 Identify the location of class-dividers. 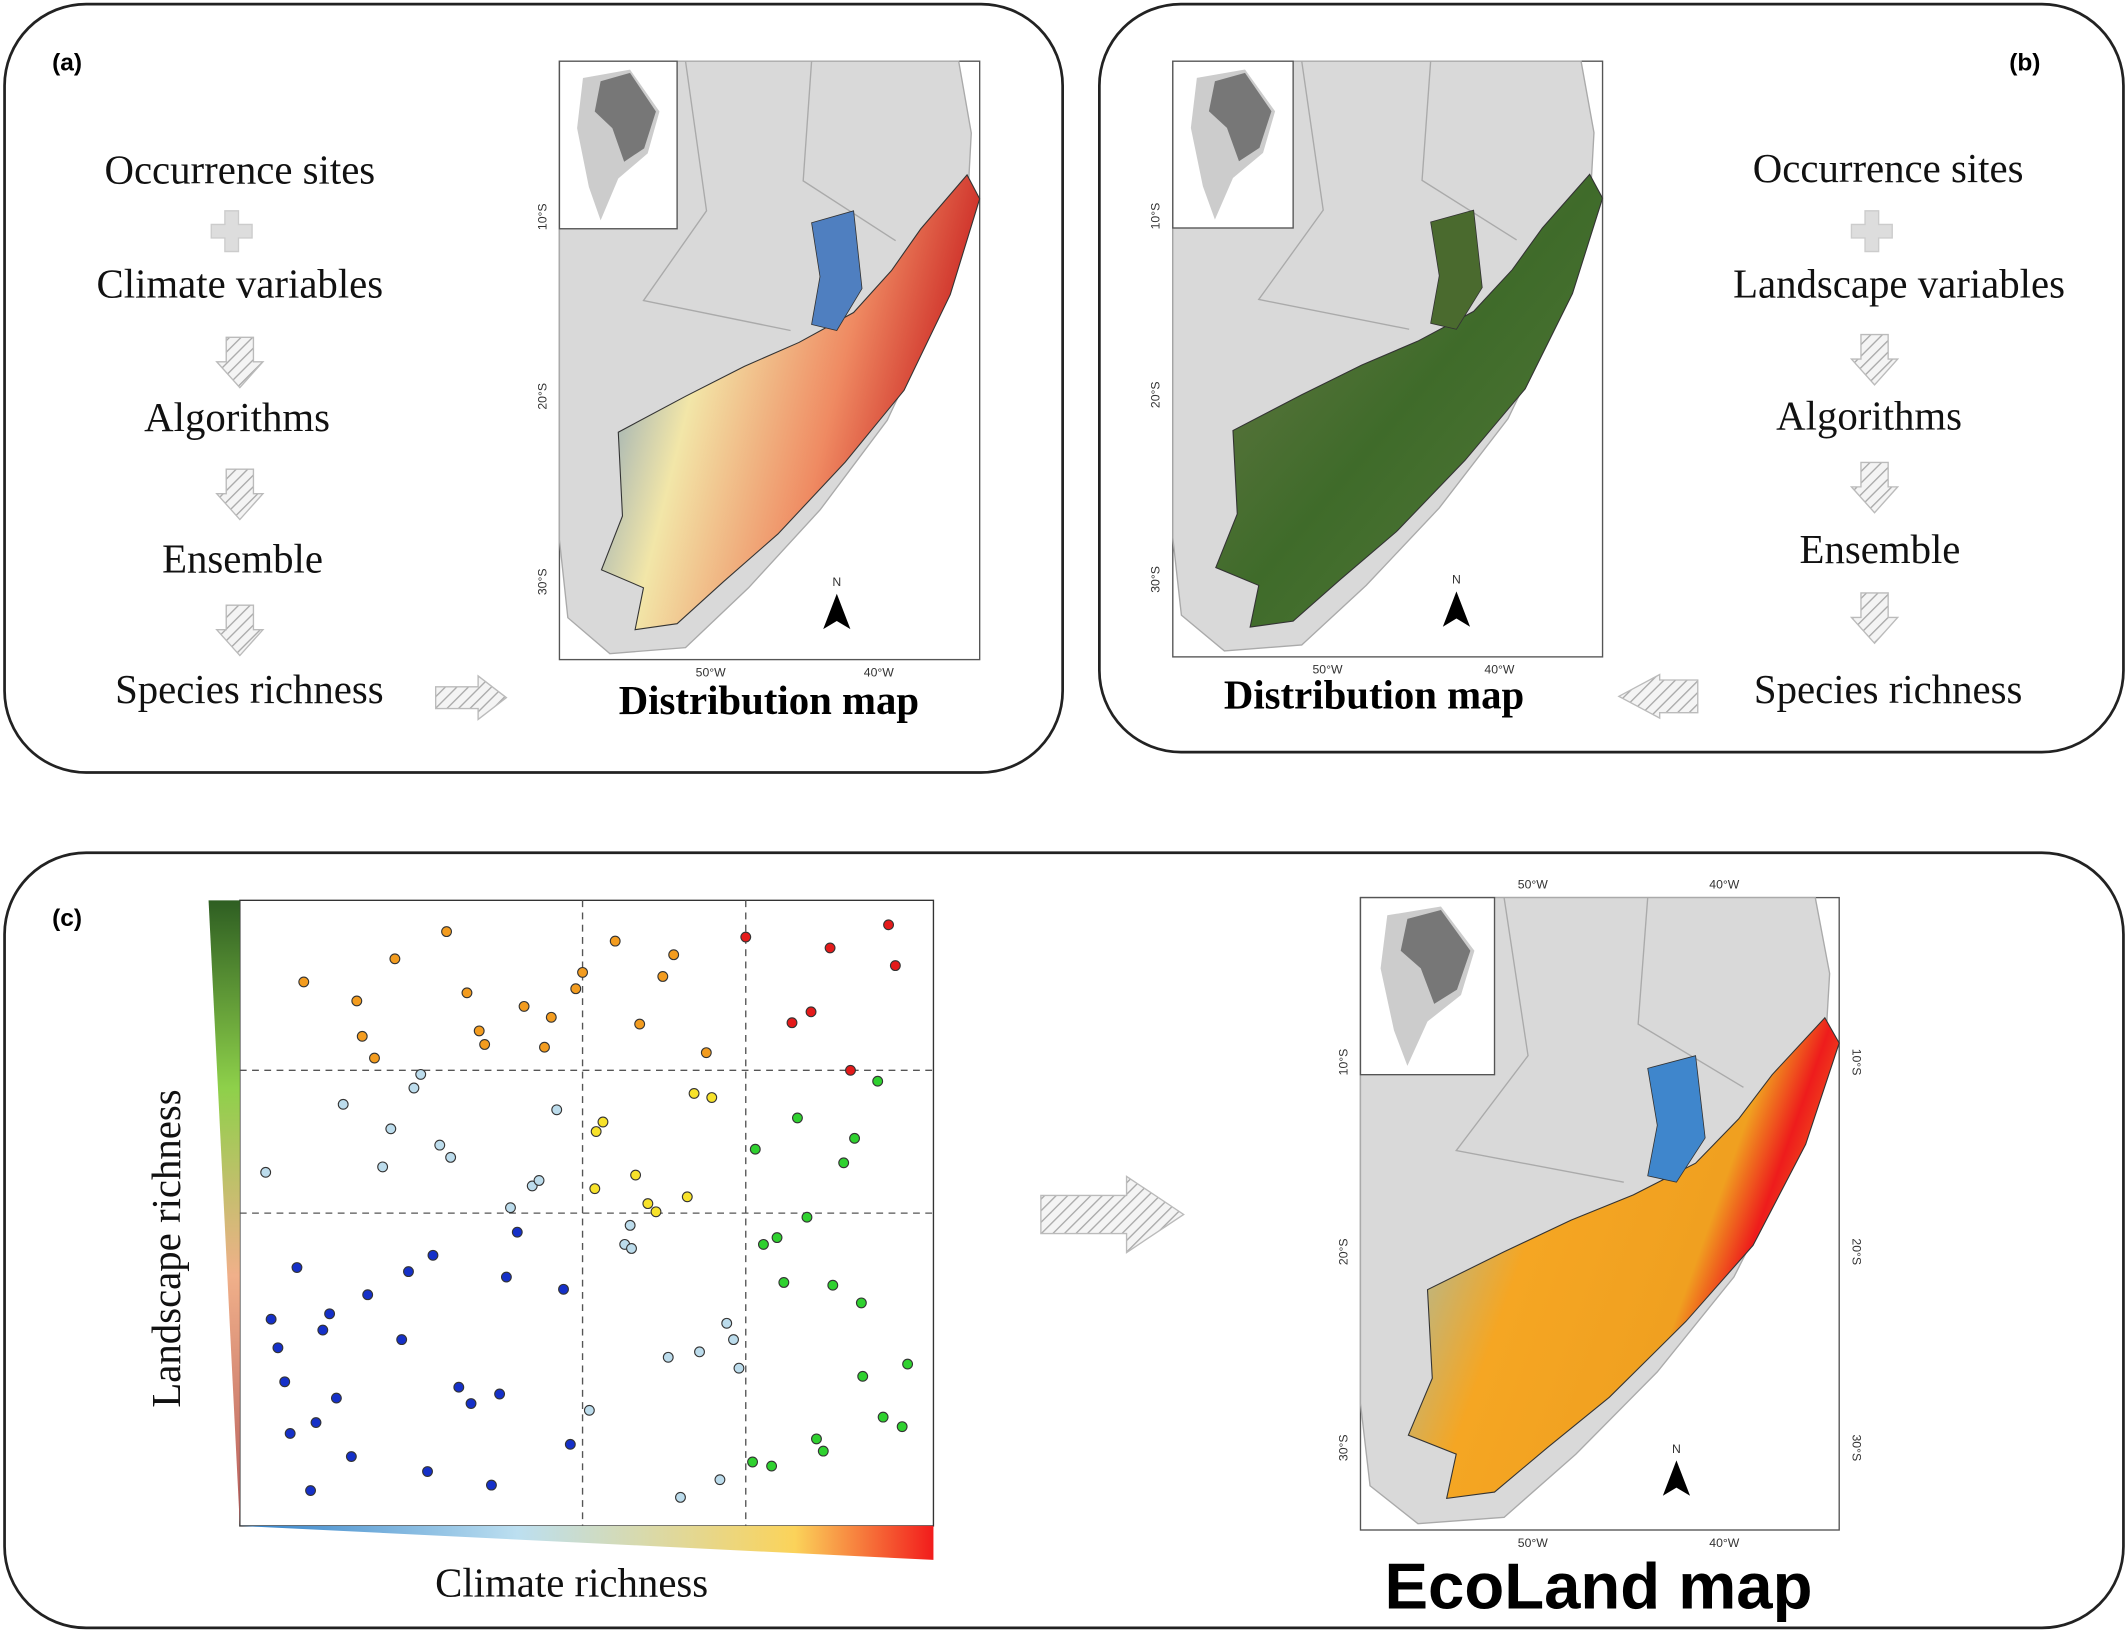
(586, 1213).